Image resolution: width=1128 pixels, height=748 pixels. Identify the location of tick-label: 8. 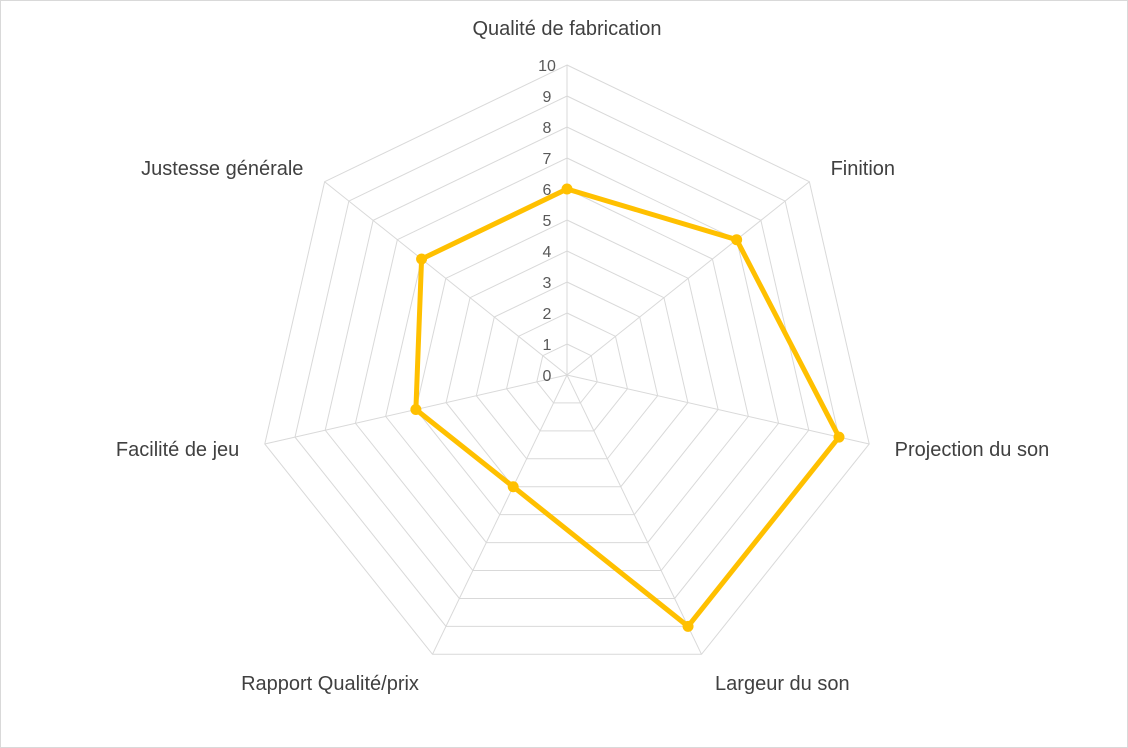
(547, 128).